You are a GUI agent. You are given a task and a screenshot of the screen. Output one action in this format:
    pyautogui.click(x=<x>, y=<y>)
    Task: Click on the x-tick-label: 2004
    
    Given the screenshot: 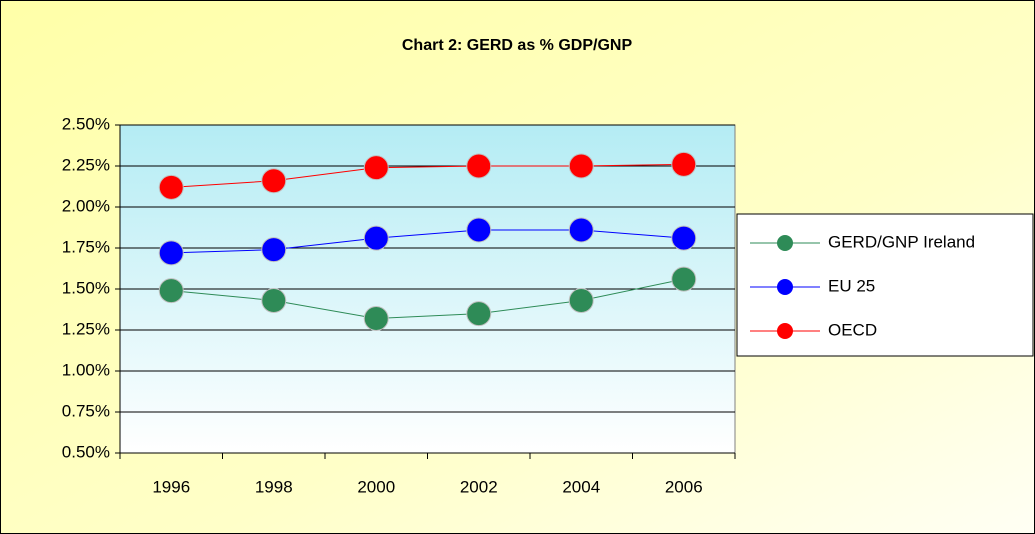 What is the action you would take?
    pyautogui.click(x=581, y=486)
    